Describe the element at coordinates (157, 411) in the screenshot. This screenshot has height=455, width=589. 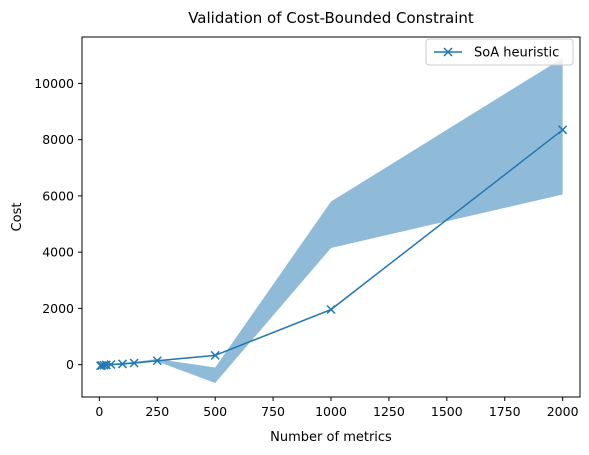
I see `x-tick-label: 250` at that location.